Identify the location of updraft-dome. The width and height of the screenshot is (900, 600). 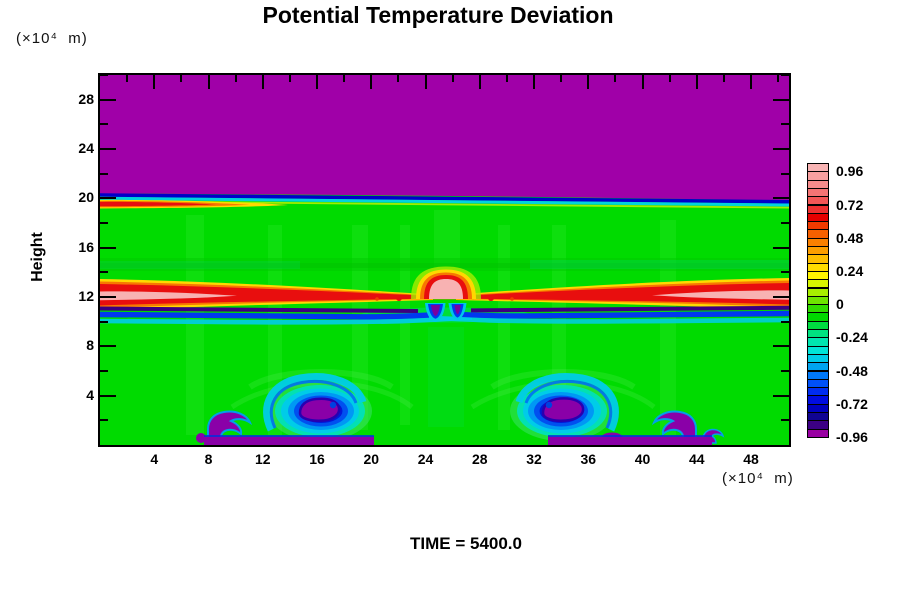
(446, 282).